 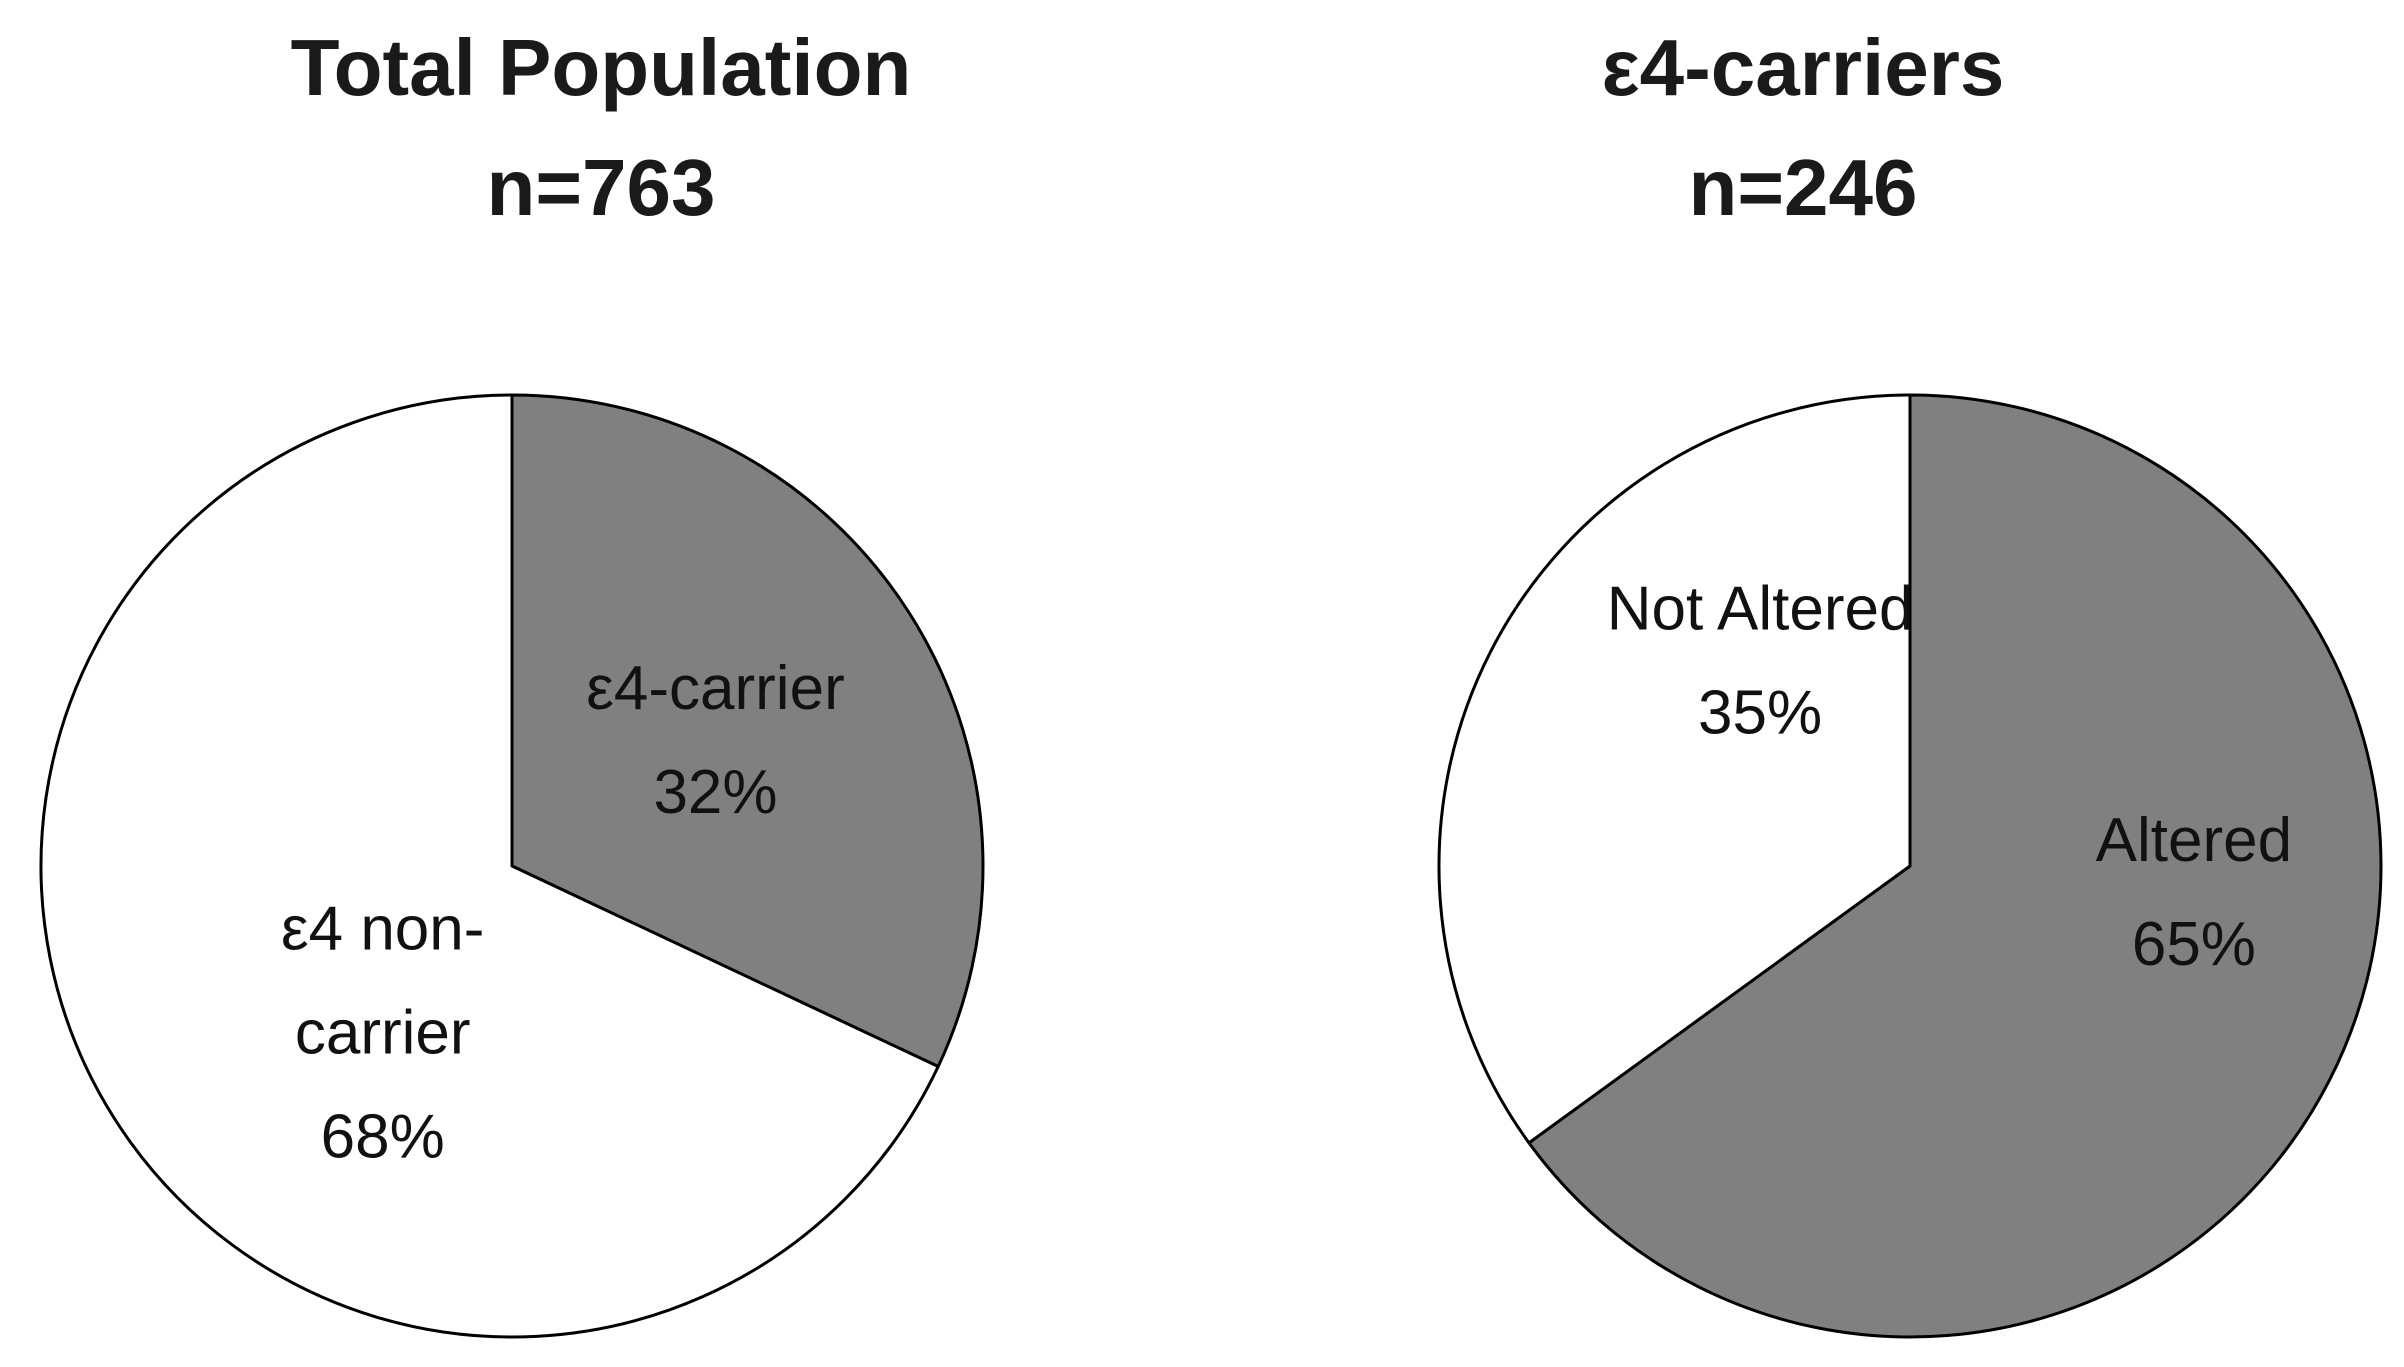 What do you see at coordinates (601, 187) in the screenshot?
I see `chart-subtitle: n=763` at bounding box center [601, 187].